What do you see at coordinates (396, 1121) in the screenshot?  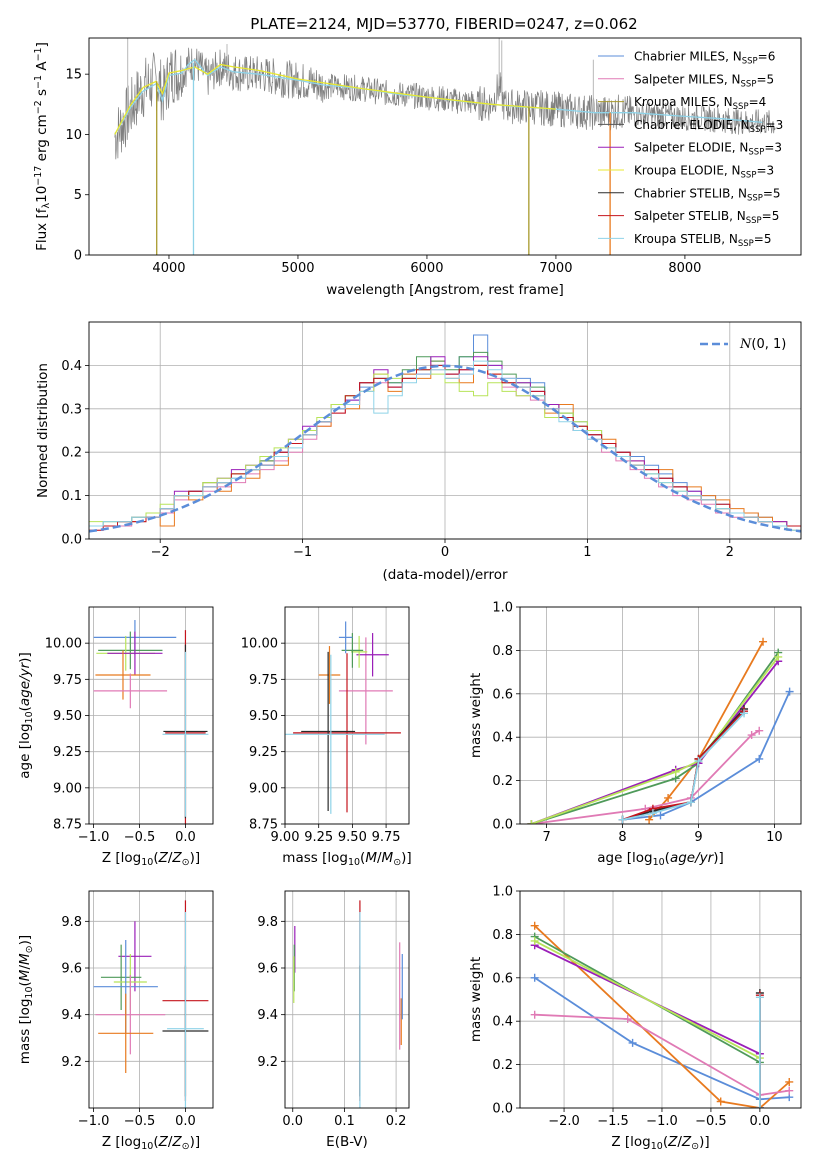 I see `x-tick-label: 0.2` at bounding box center [396, 1121].